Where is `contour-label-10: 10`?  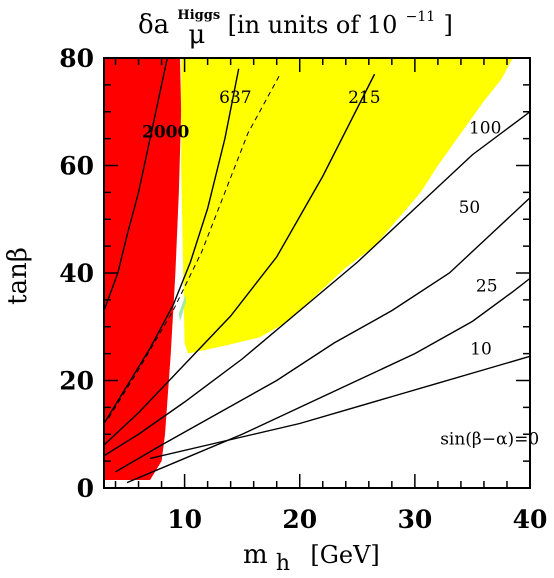 contour-label-10: 10 is located at coordinates (481, 350).